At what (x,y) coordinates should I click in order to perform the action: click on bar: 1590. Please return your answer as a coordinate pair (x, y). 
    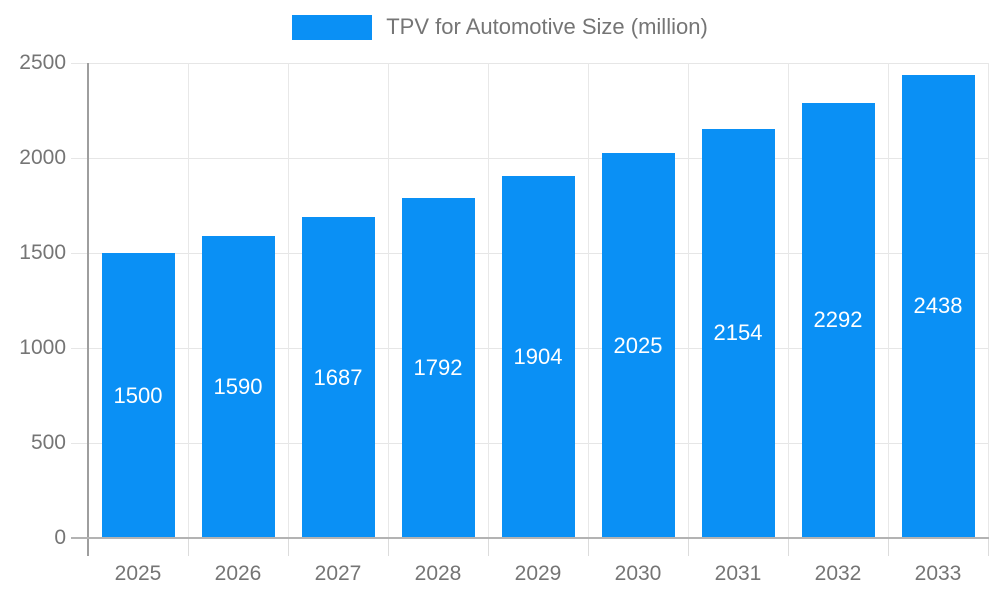
    Looking at the image, I should click on (238, 386).